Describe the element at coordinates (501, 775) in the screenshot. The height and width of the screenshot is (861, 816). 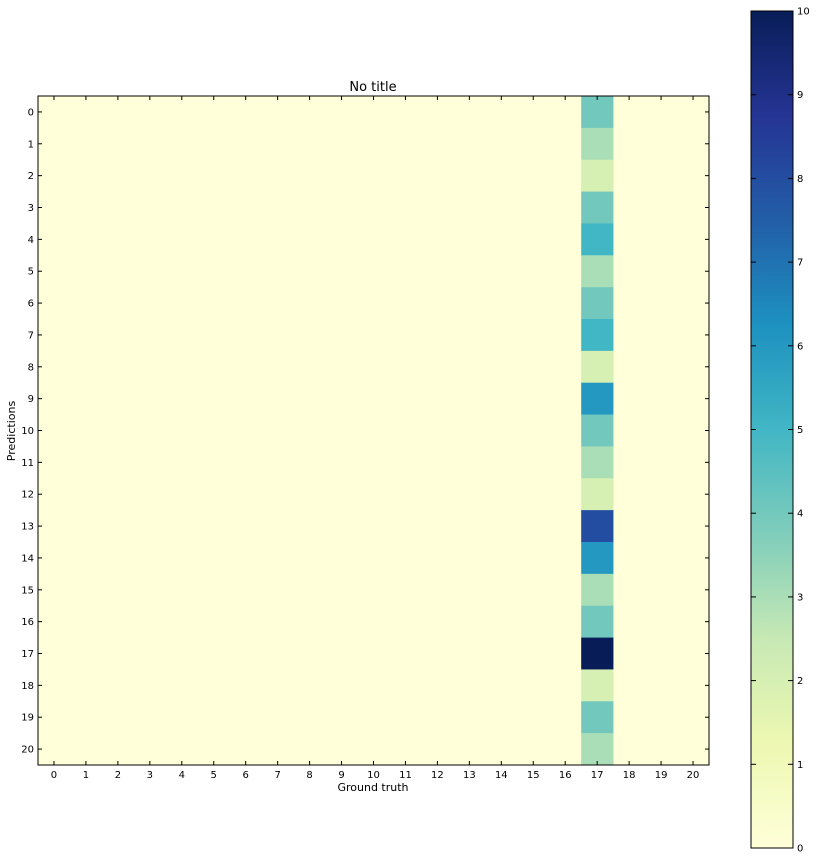
I see `x-tick-label: 14` at that location.